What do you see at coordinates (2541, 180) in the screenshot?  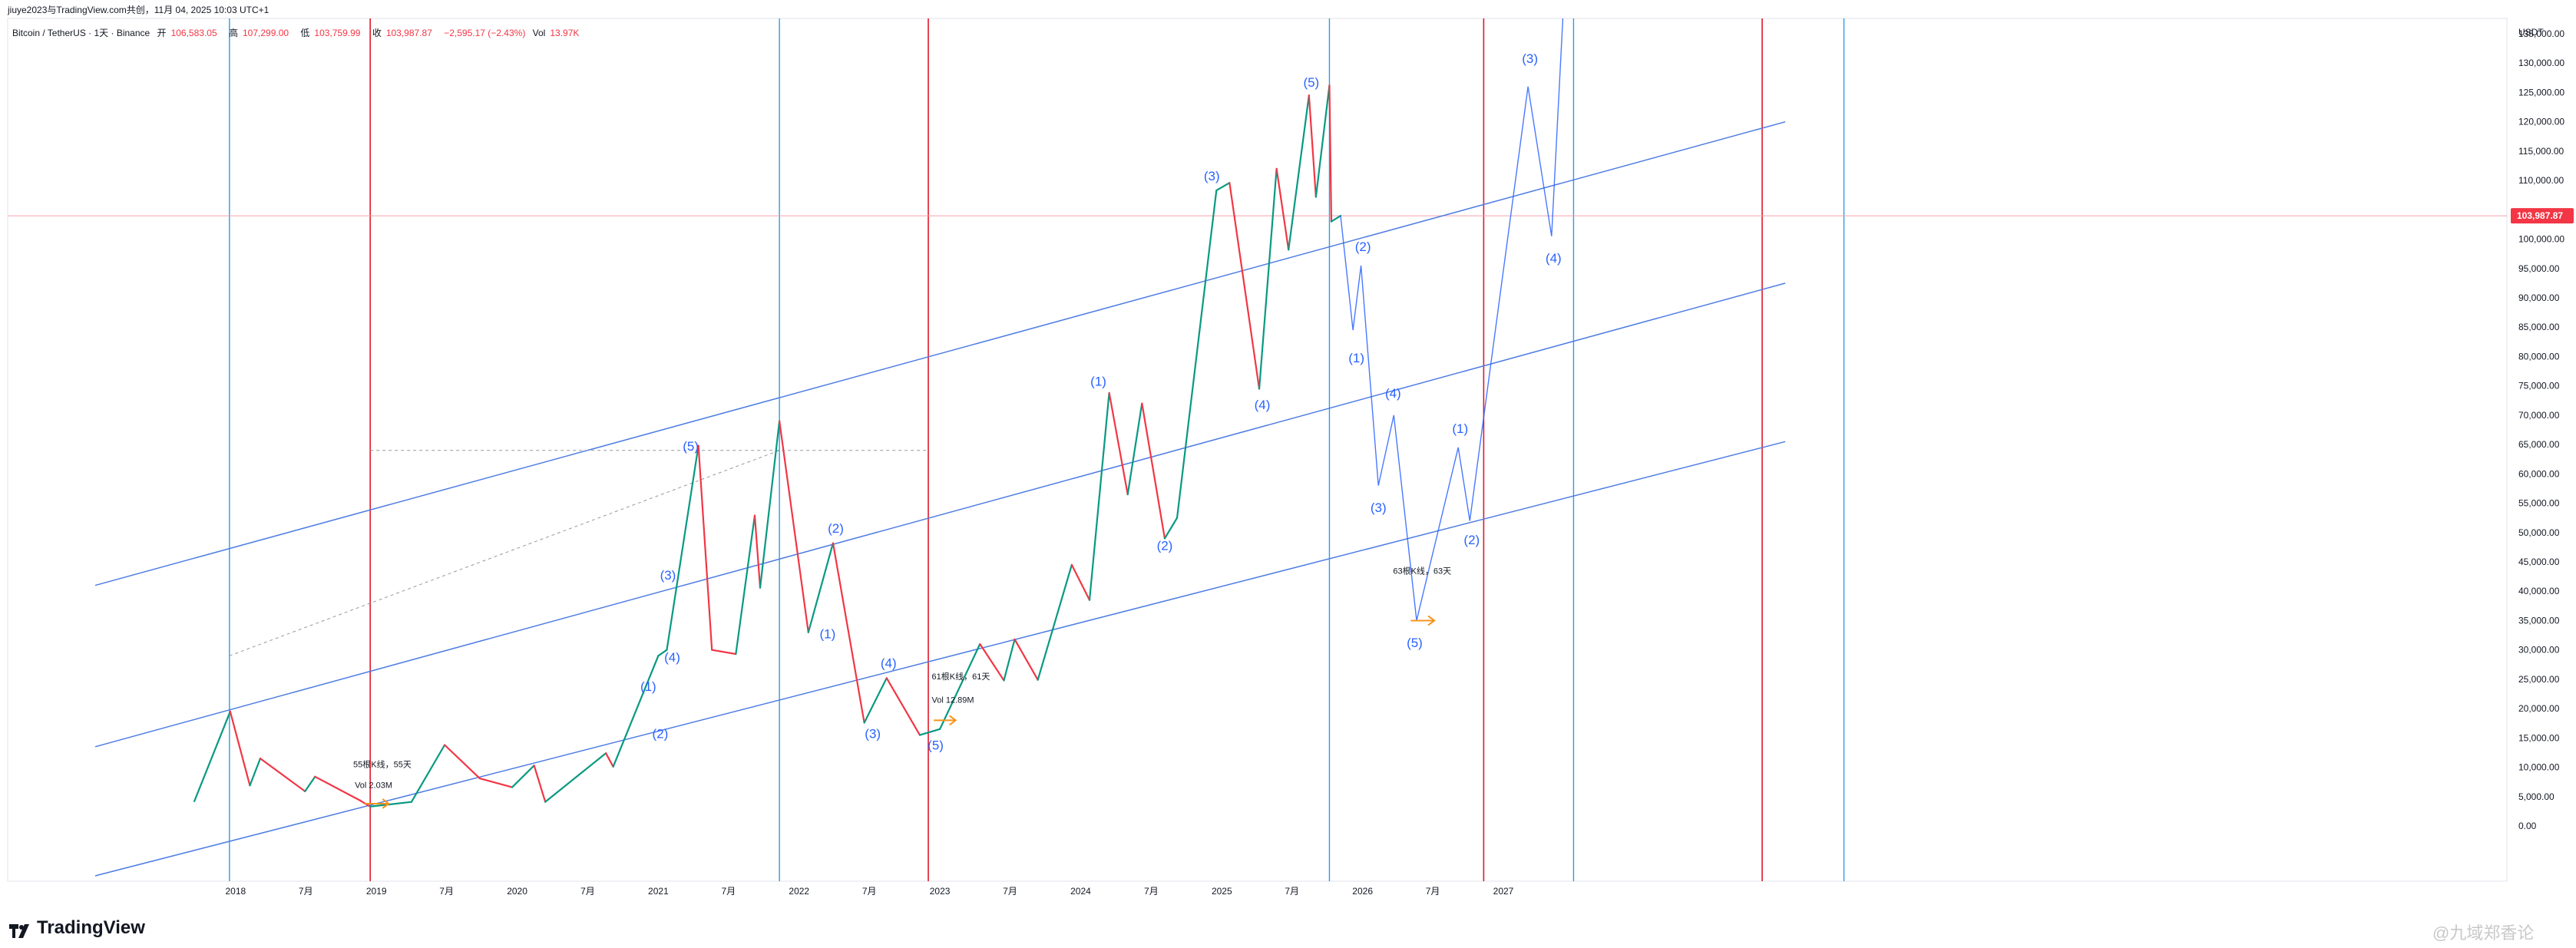 I see `price-tick-label: 110,000.00` at bounding box center [2541, 180].